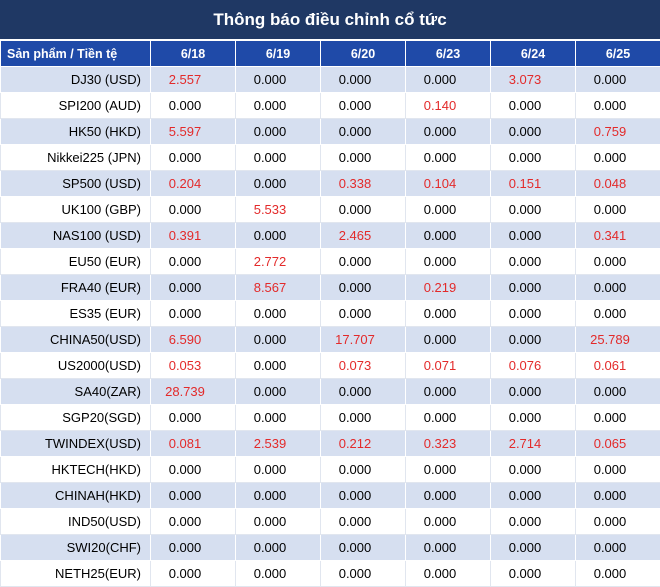 This screenshot has height=587, width=660. I want to click on table-row: DJ30 (USD) 2.557 0.000 0.000 0.000 3.073 0.000, so click(330, 79).